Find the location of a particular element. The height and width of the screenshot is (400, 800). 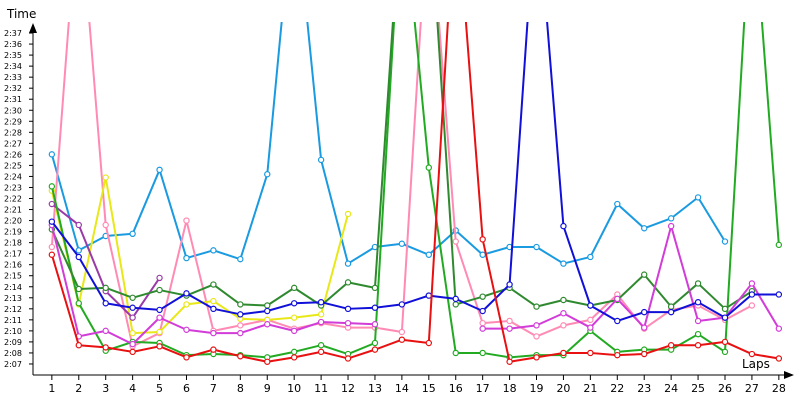

x-tick-label: 14 is located at coordinates (402, 388).